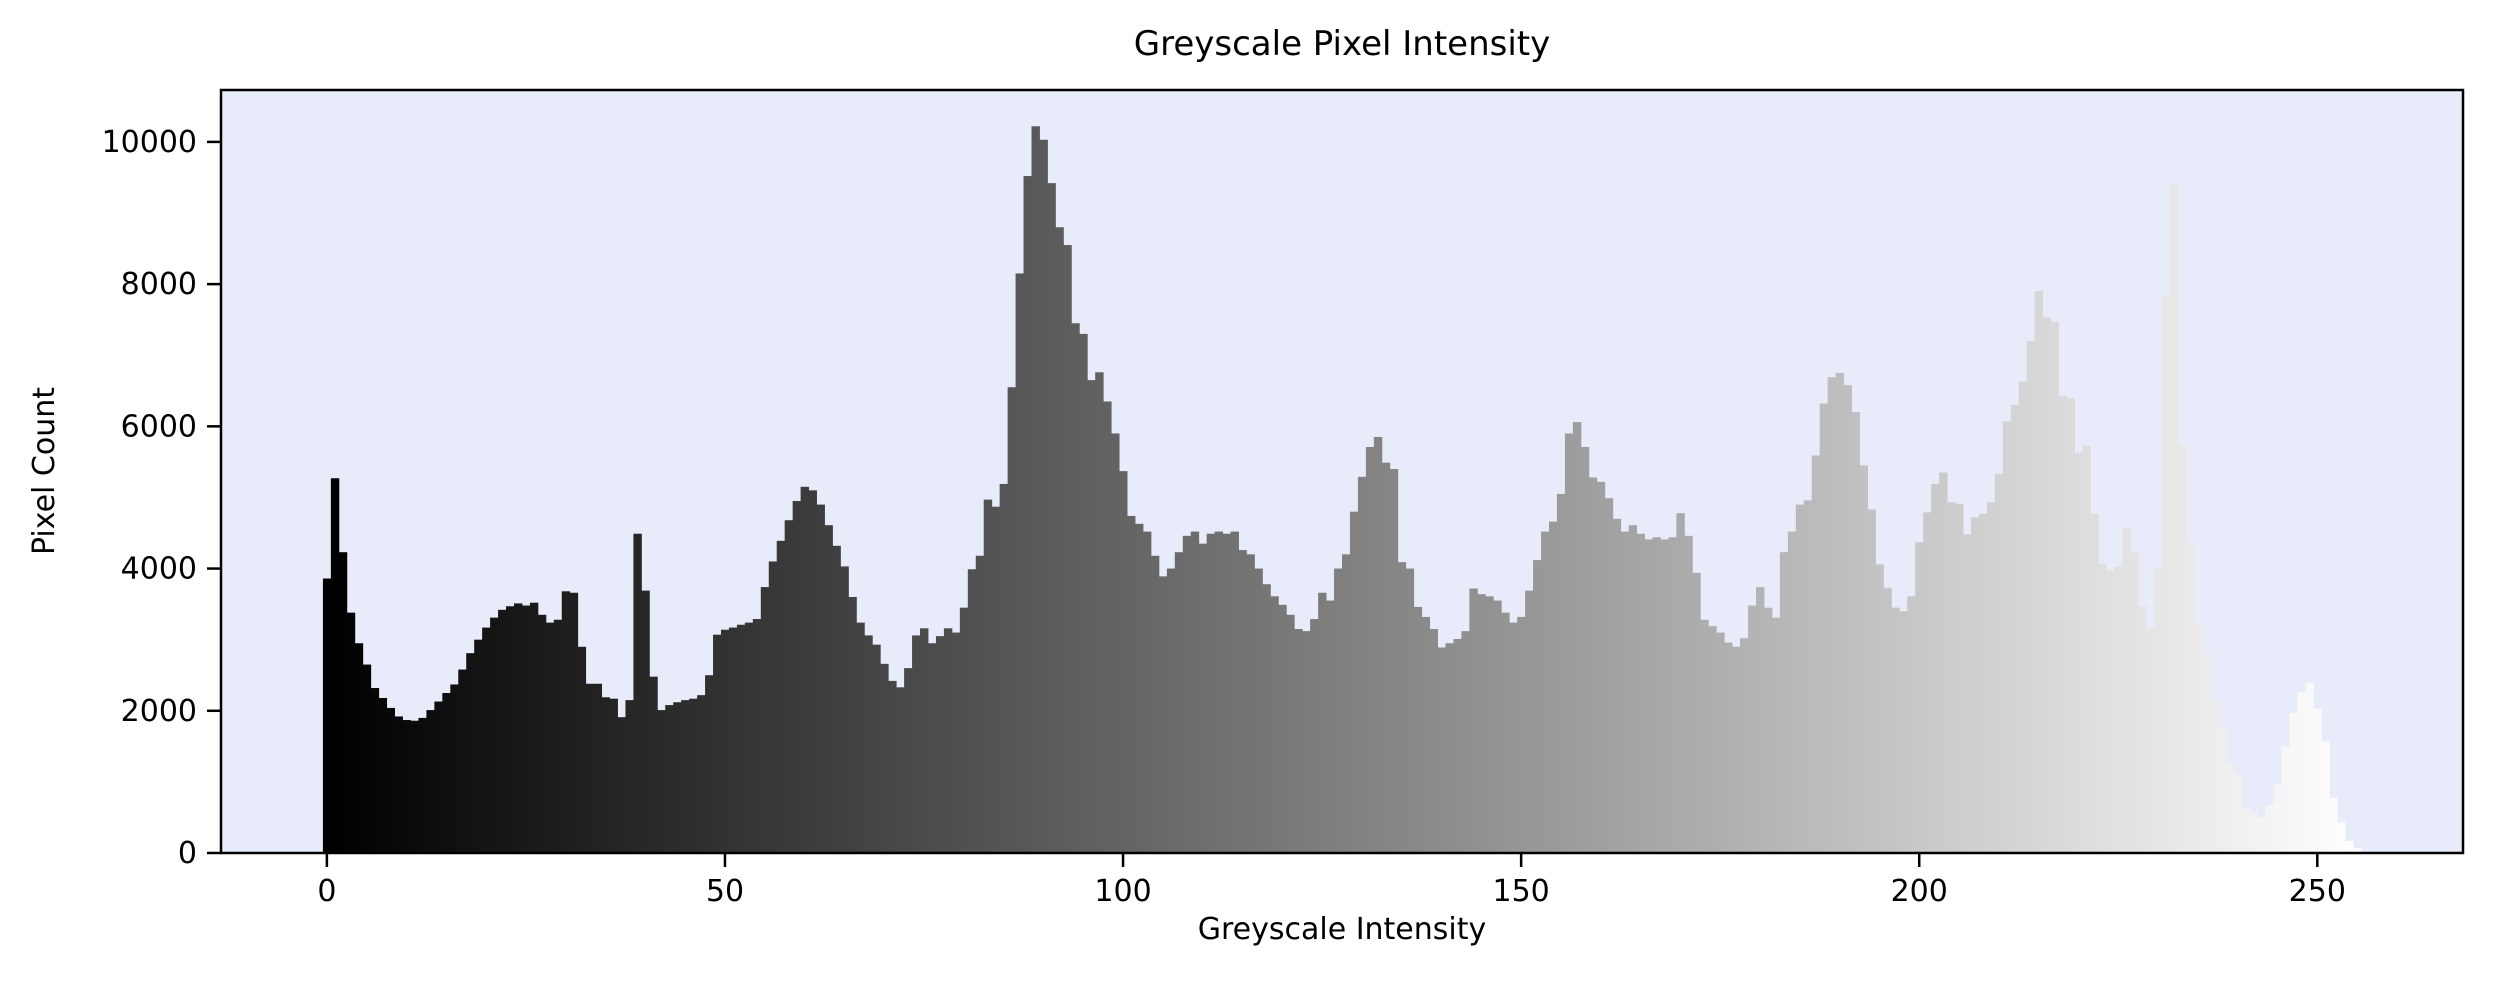 The width and height of the screenshot is (2500, 1000). I want to click on x-tick-label: 100, so click(1122, 891).